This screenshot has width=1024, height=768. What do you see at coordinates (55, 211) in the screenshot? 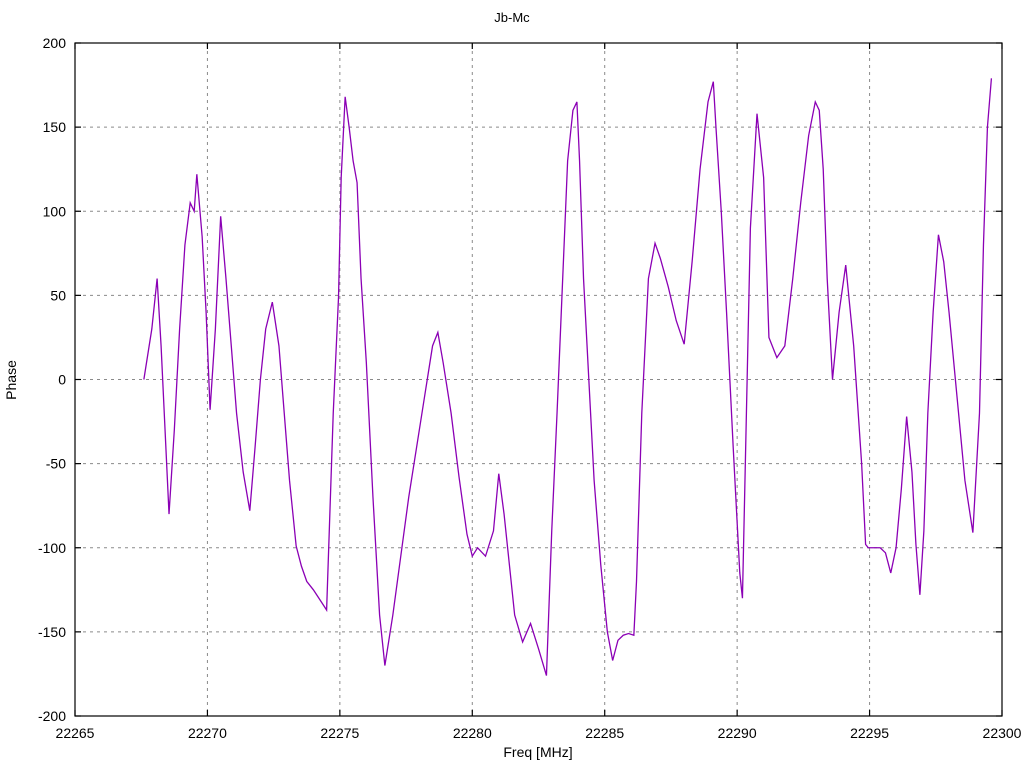
I see `y-tick-label: 100` at bounding box center [55, 211].